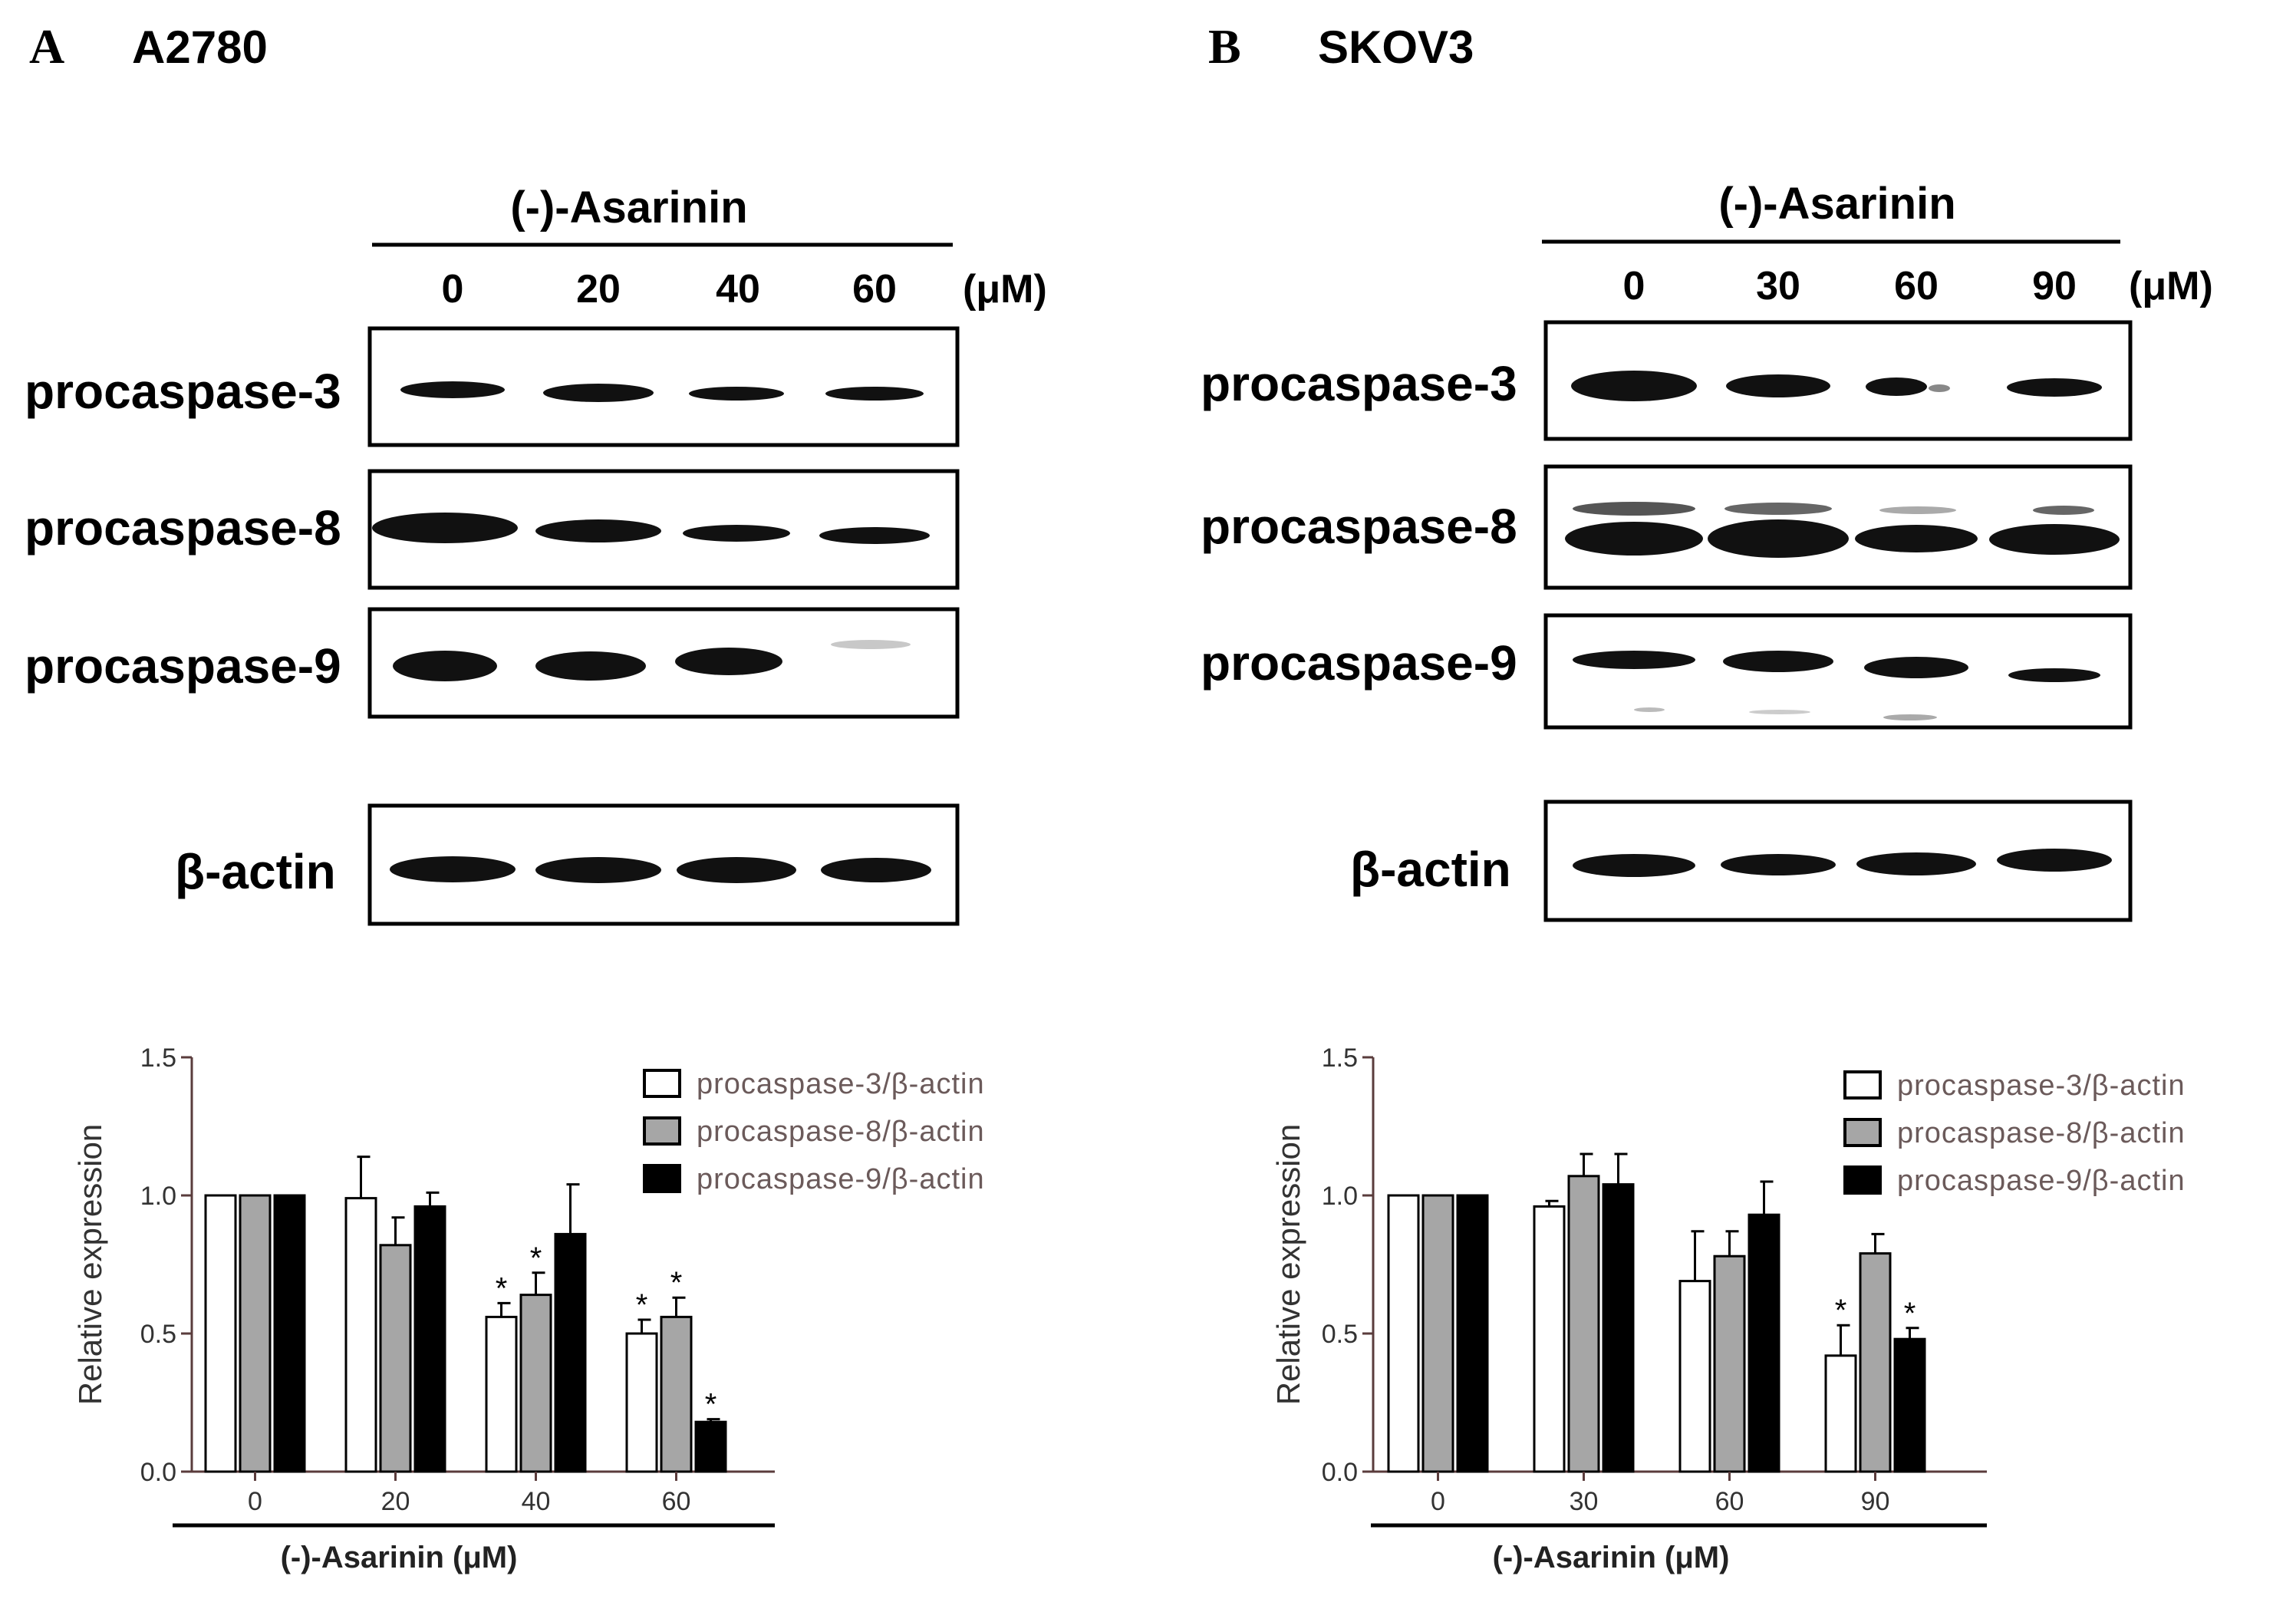 Image resolution: width=2296 pixels, height=1599 pixels. What do you see at coordinates (1875, 1501) in the screenshot?
I see `x-tick-label: 90` at bounding box center [1875, 1501].